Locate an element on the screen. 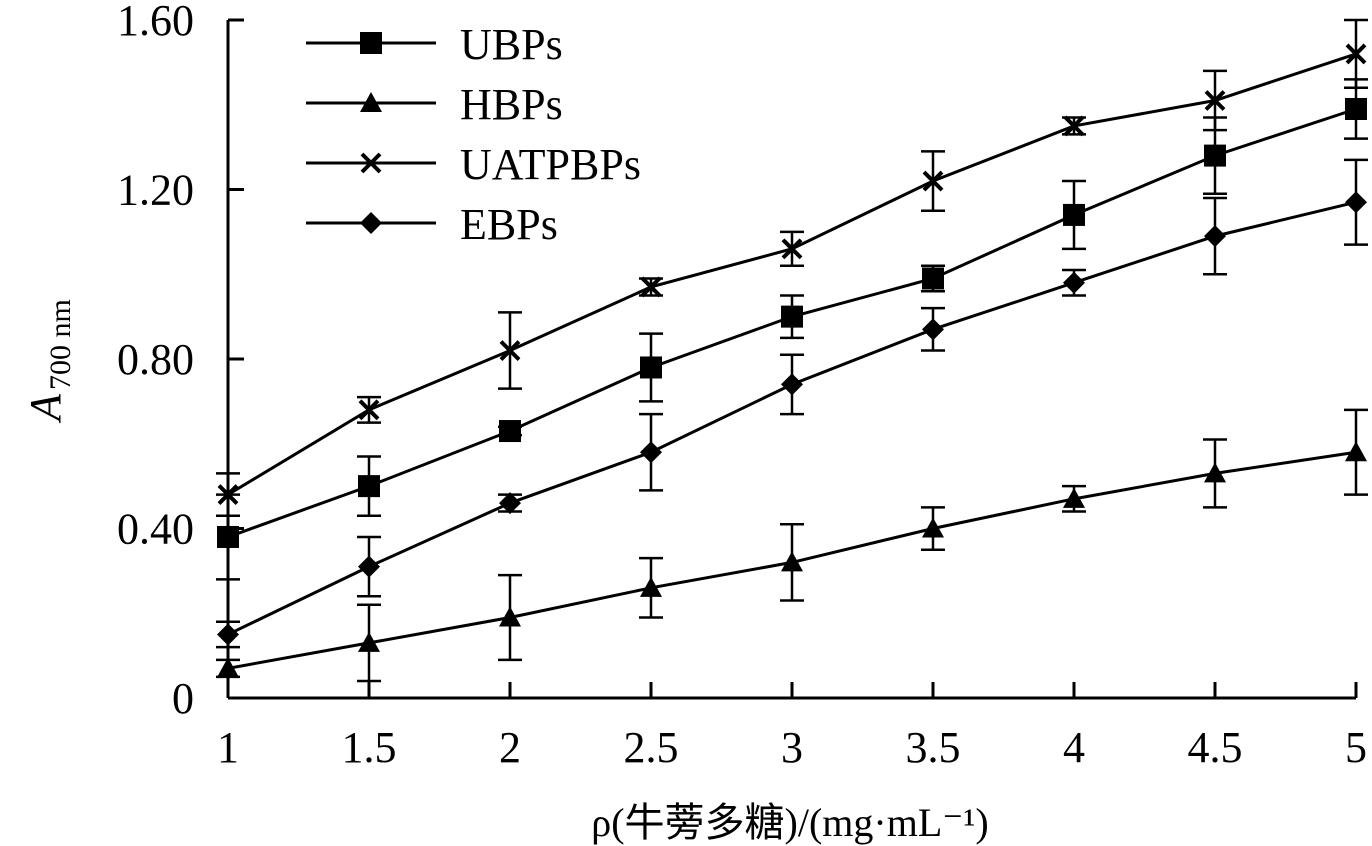  y-tick-label: 0.40 is located at coordinates (155, 529).